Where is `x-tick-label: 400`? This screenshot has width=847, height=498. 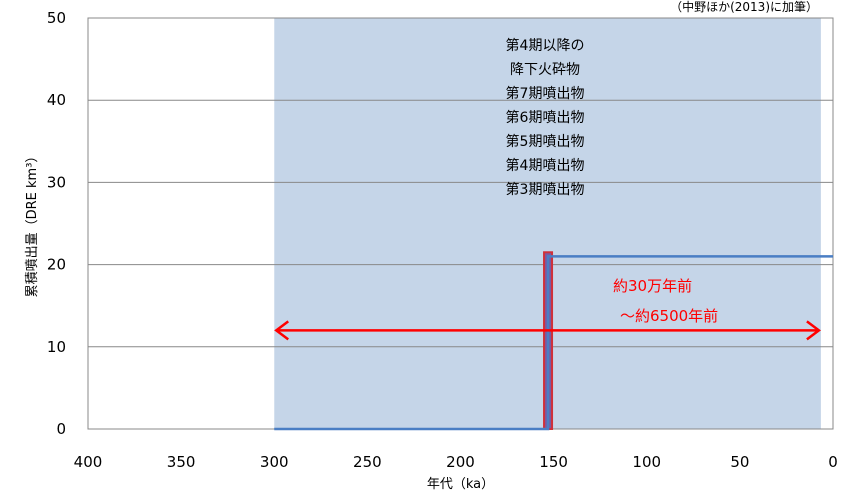 x-tick-label: 400 is located at coordinates (88, 462).